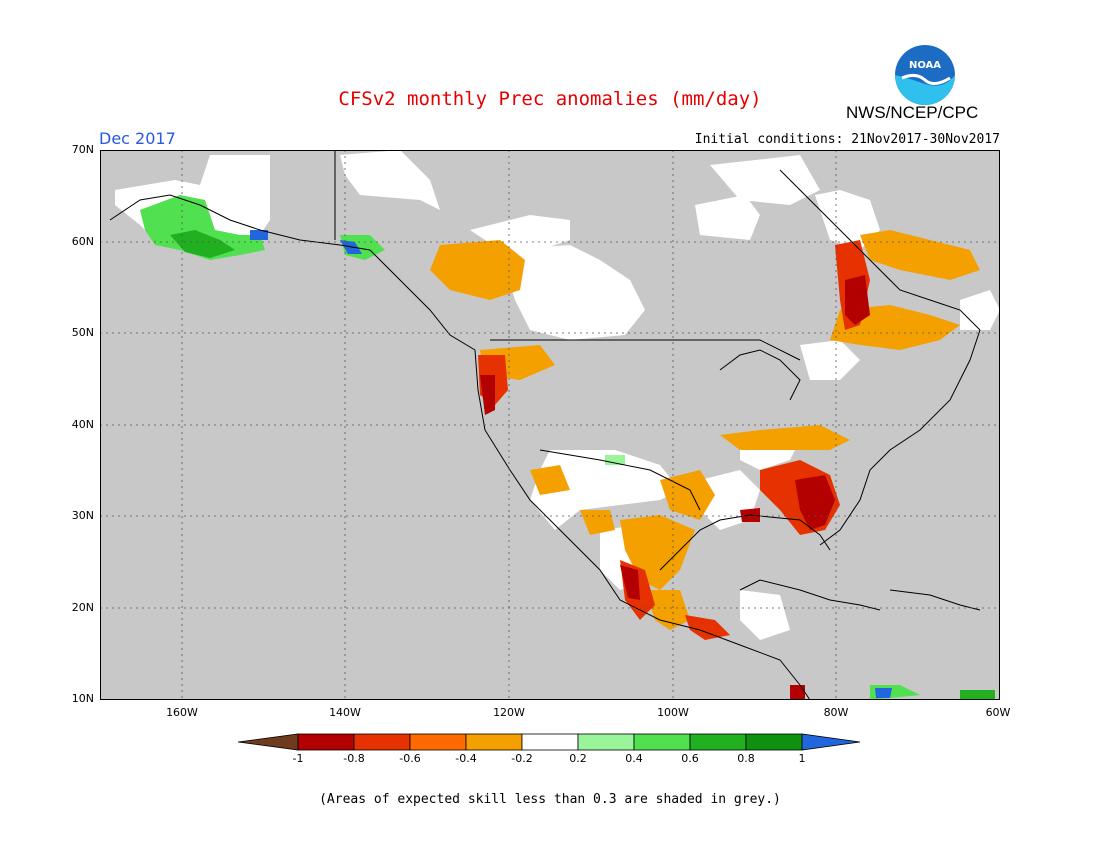 The height and width of the screenshot is (850, 1100). Describe the element at coordinates (509, 712) in the screenshot. I see `lon-label-120w: 120W` at that location.